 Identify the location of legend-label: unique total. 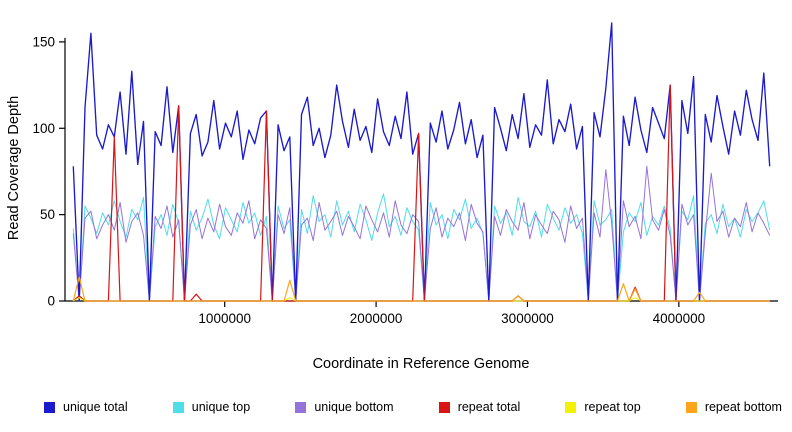
(95, 407).